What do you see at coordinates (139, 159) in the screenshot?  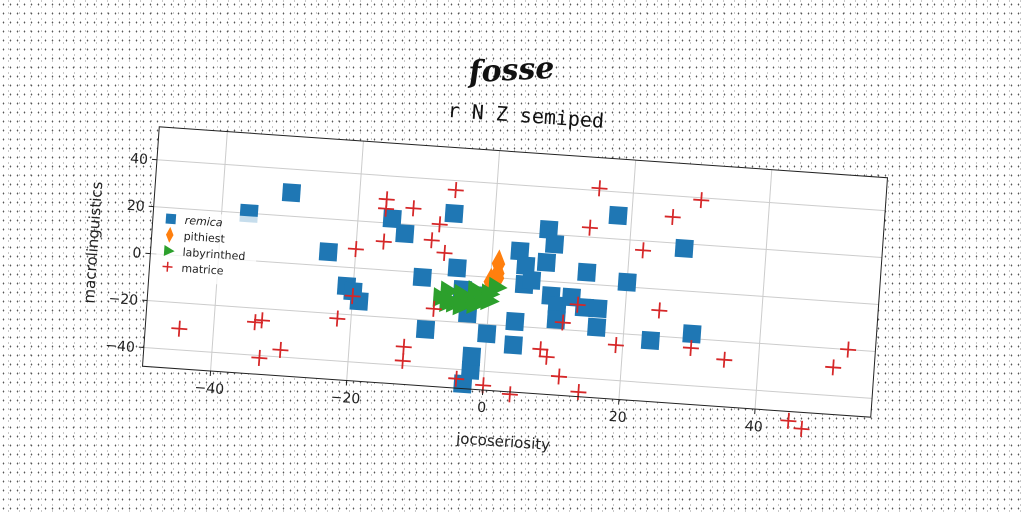 I see `y-tick-label: 40` at bounding box center [139, 159].